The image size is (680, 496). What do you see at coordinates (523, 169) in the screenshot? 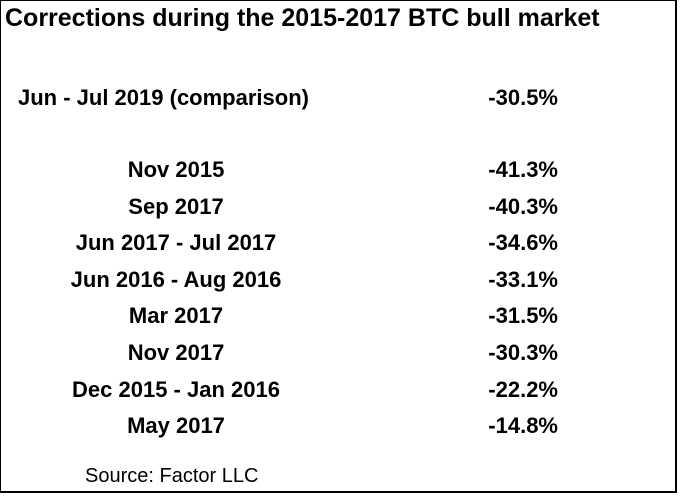
I see `correction-value: -41.3%` at bounding box center [523, 169].